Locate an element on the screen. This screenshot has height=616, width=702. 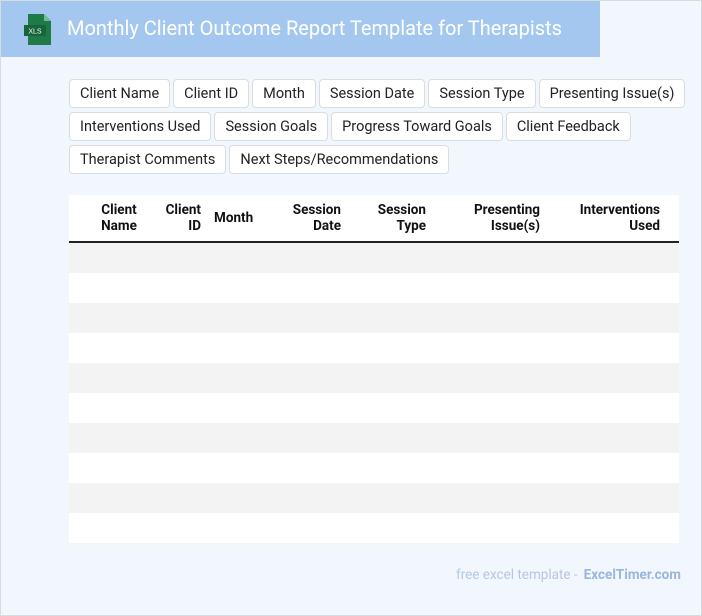
column-header: Client ID is located at coordinates (179, 218).